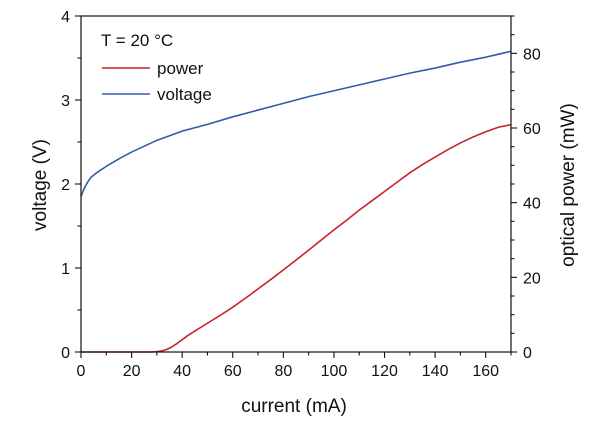 The image size is (600, 424). What do you see at coordinates (532, 204) in the screenshot?
I see `y-right-tick-label: 40` at bounding box center [532, 204].